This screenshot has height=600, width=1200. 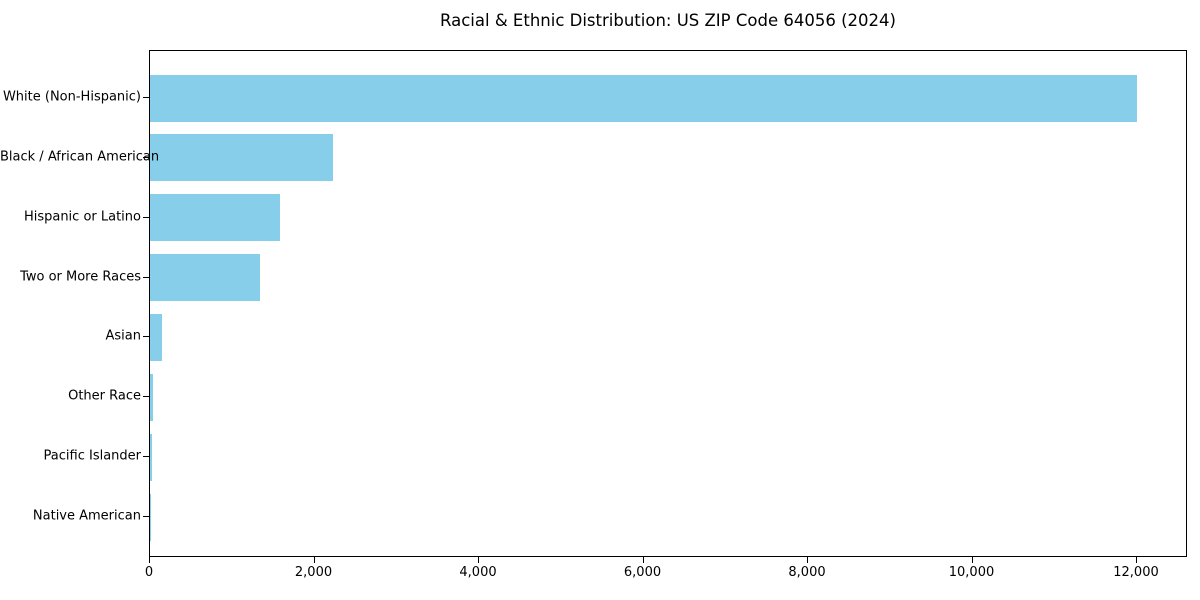 What do you see at coordinates (104, 396) in the screenshot?
I see `y-tick-label: Other Race` at bounding box center [104, 396].